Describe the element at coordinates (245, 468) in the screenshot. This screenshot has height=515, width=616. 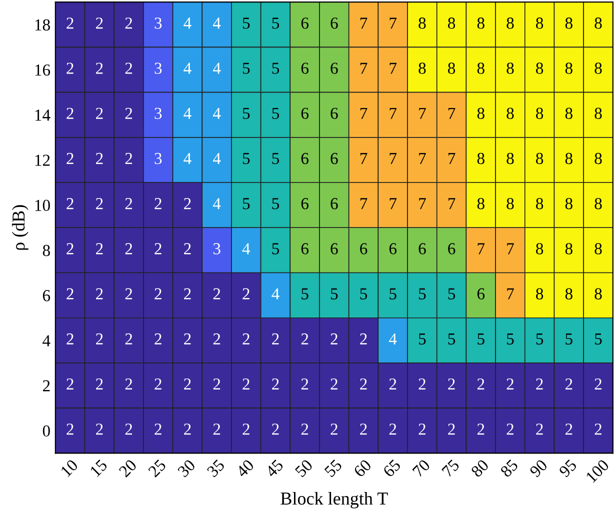
I see `x-tick-label: 40` at that location.